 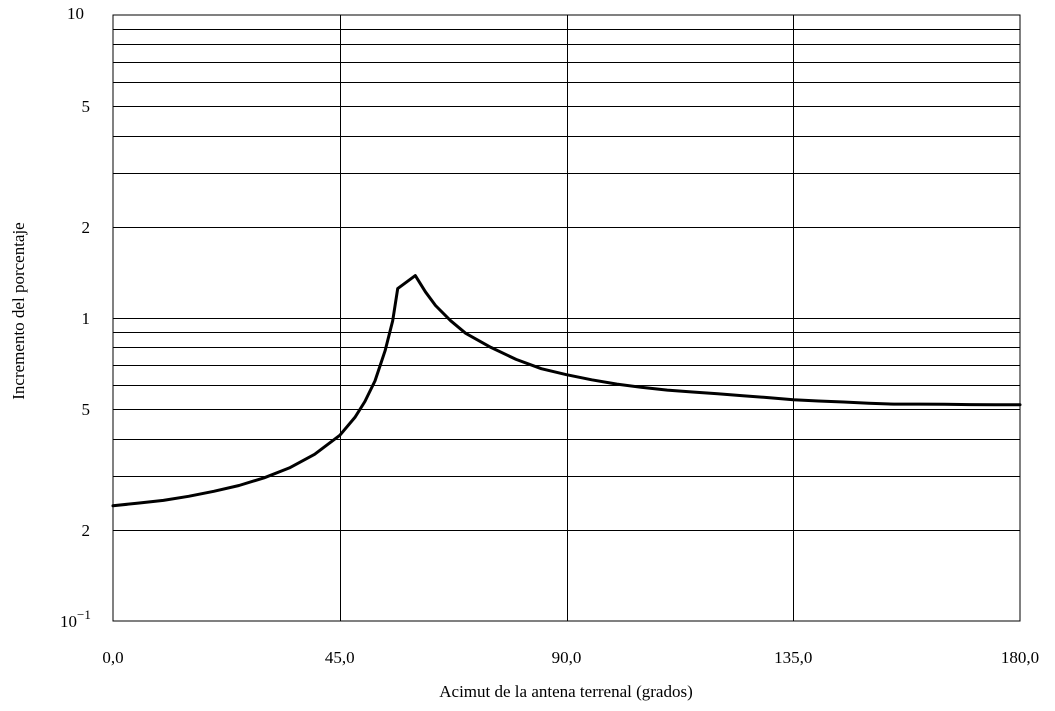 What do you see at coordinates (1020, 657) in the screenshot?
I see `x-tick-label: 180,0` at bounding box center [1020, 657].